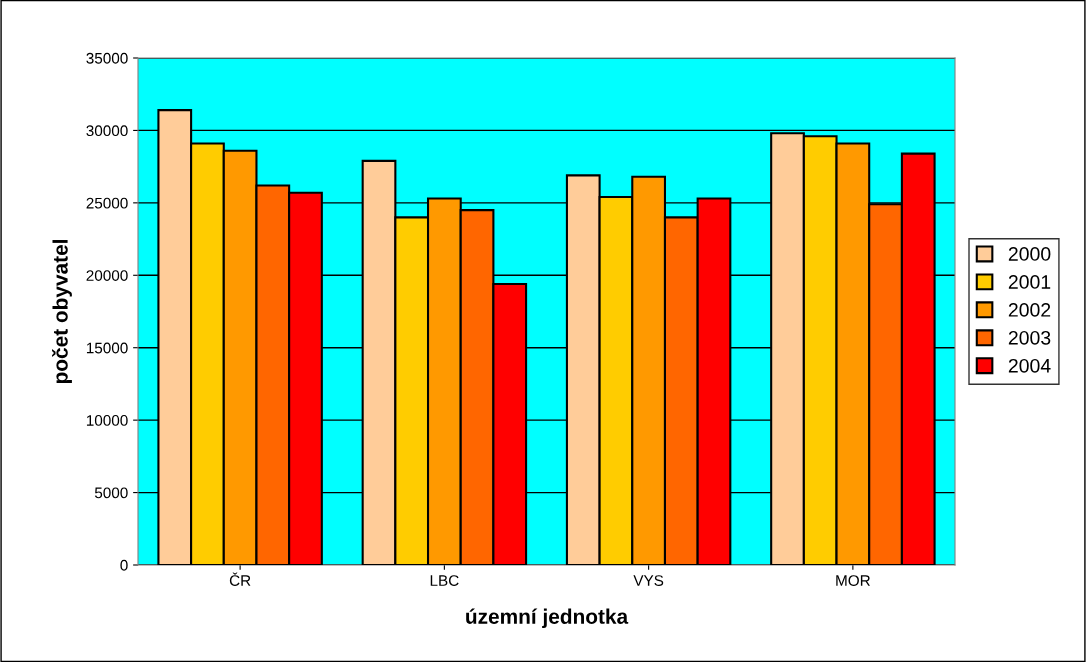 This screenshot has width=1086, height=662. I want to click on legend-label: 2000, so click(1029, 254).